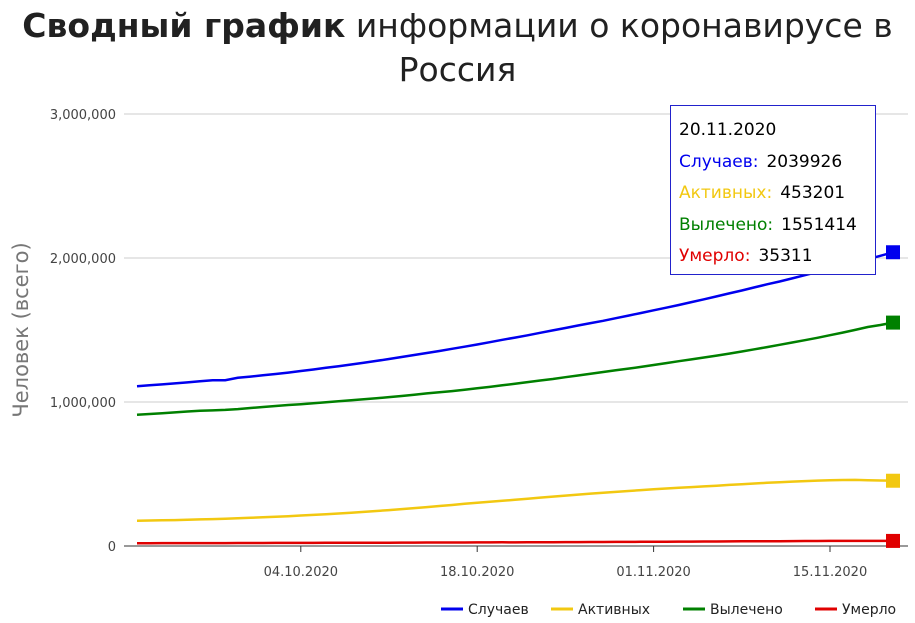 The width and height of the screenshot is (915, 623). What do you see at coordinates (83, 115) in the screenshot?
I see `y-tick-label: 3,000,000` at bounding box center [83, 115].